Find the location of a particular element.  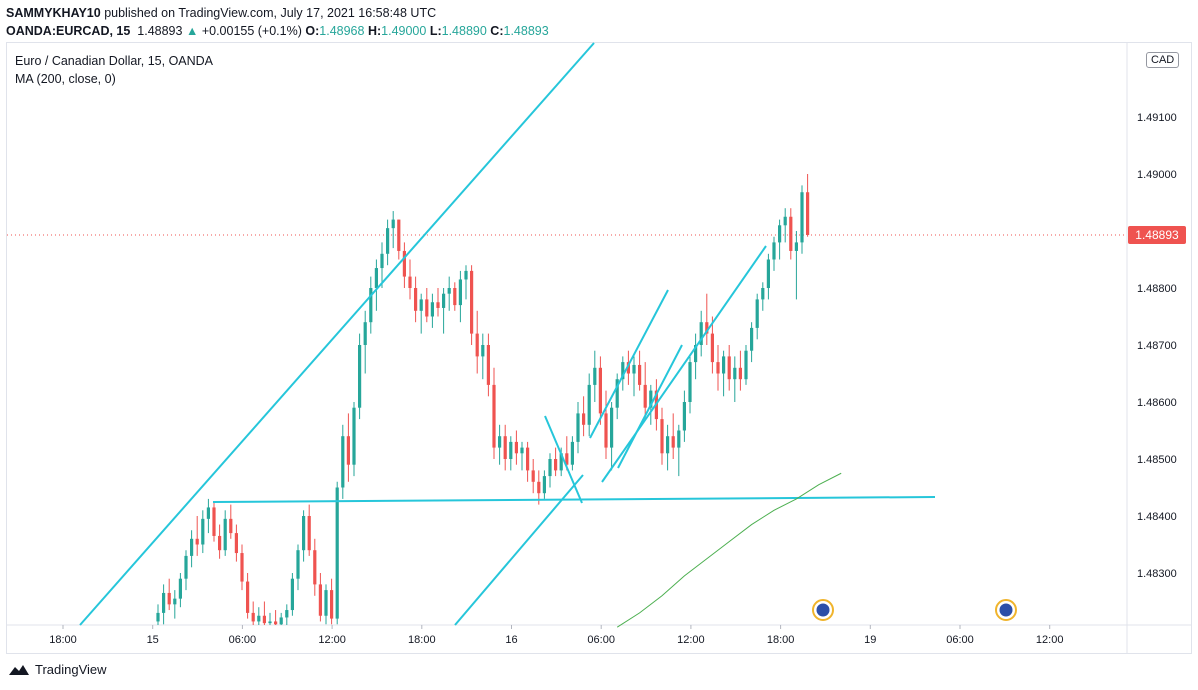

x-tick-label: 15 is located at coordinates (153, 640).